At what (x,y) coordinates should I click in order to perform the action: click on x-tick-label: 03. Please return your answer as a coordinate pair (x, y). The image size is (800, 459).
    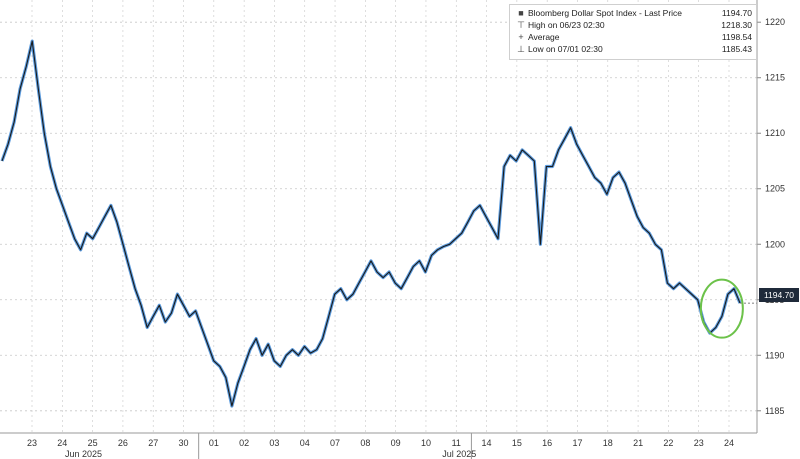
    Looking at the image, I should click on (274, 443).